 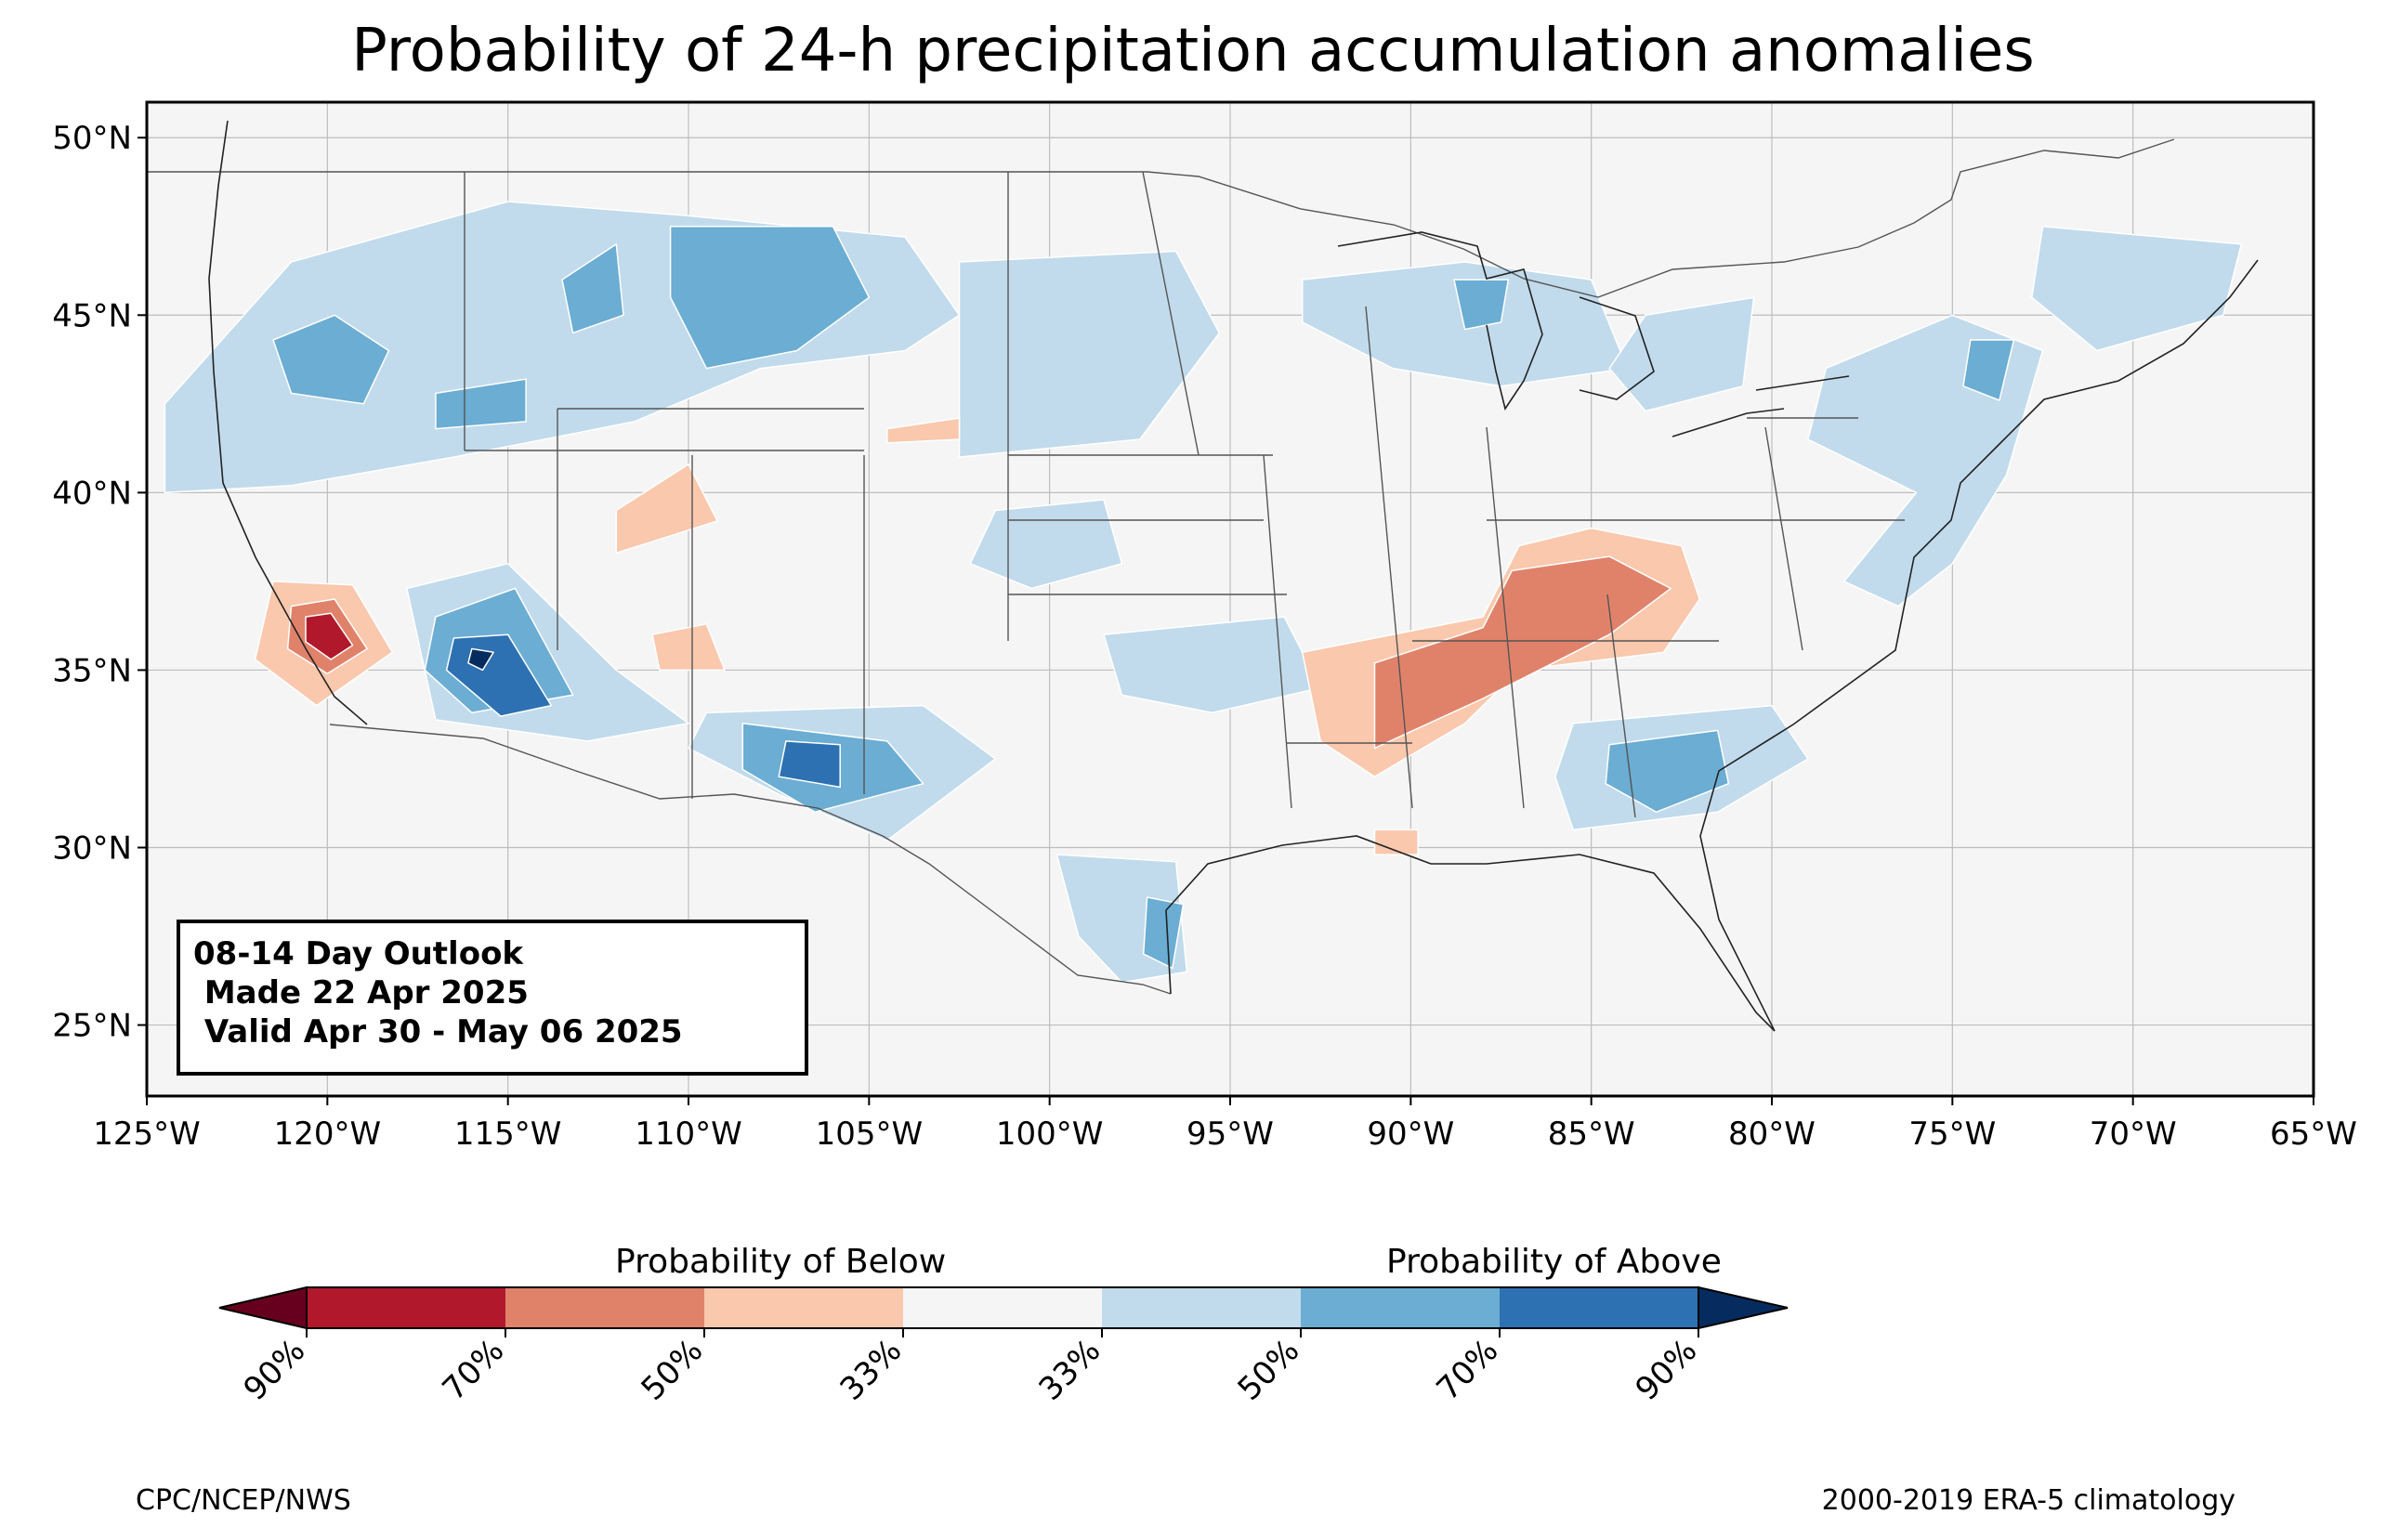 What do you see at coordinates (92, 849) in the screenshot?
I see `lat-tick-label: 30°N` at bounding box center [92, 849].